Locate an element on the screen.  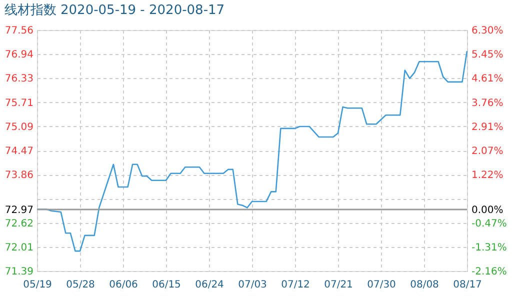
x-tick-label: 07/12 is located at coordinates (295, 285).